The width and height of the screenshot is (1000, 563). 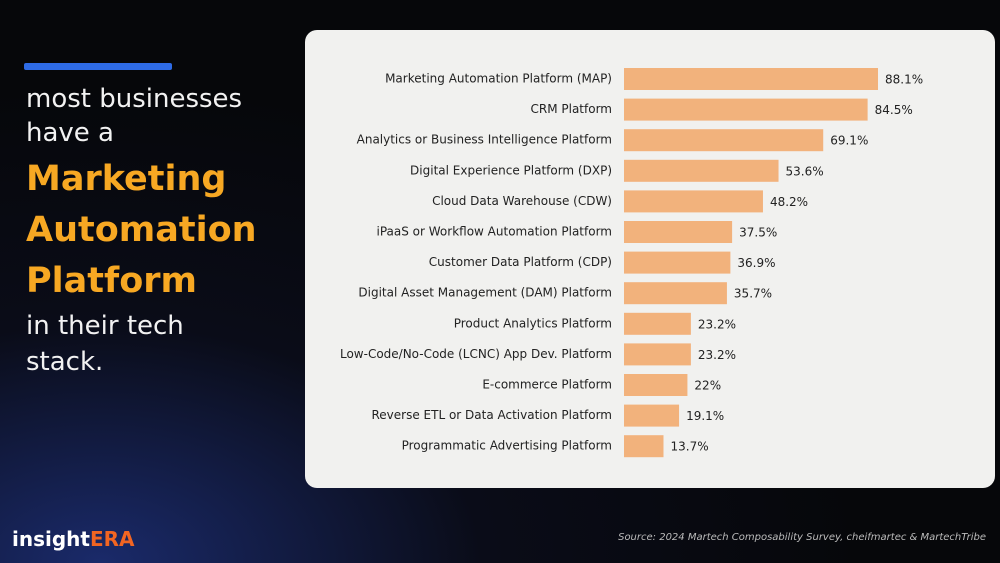 What do you see at coordinates (756, 263) in the screenshot?
I see `value-label: 36.9%` at bounding box center [756, 263].